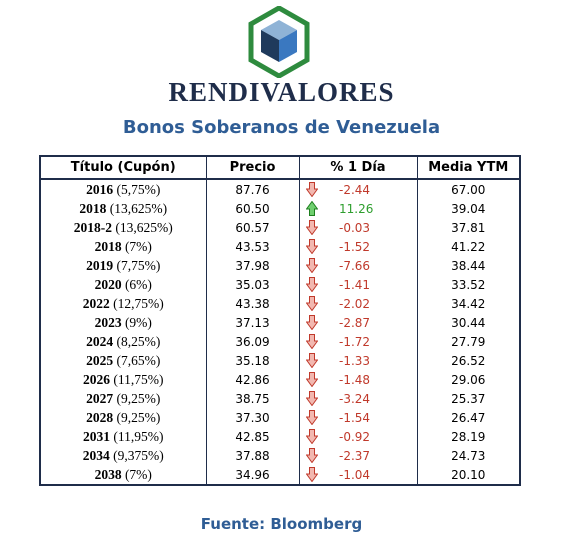  Describe the element at coordinates (138, 379) in the screenshot. I see `bond-coupon: (11,75%)` at that location.